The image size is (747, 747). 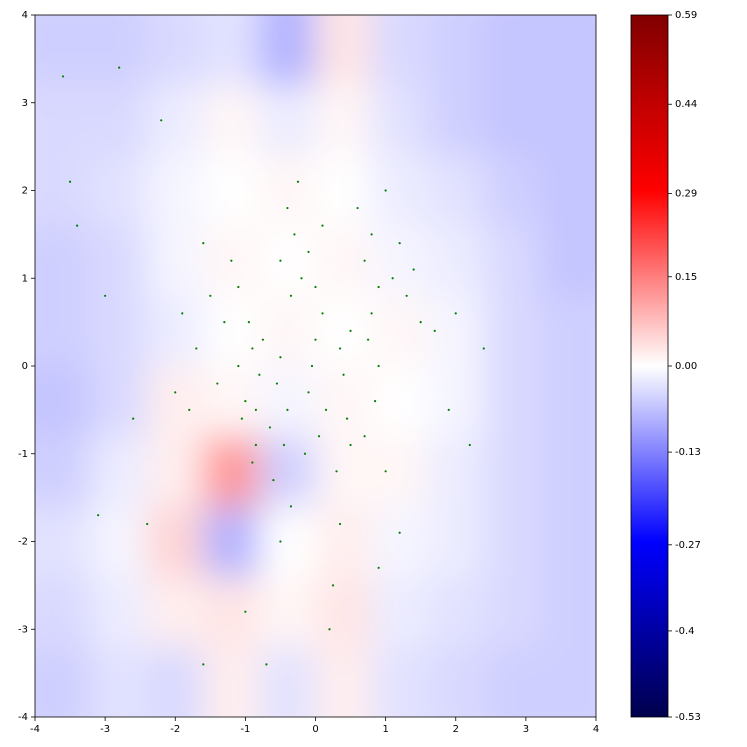 I want to click on x-tick-label: 2, so click(x=456, y=729).